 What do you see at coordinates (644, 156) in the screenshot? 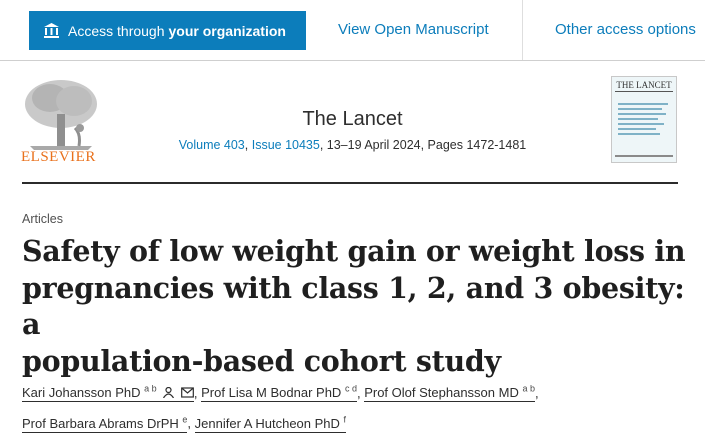
I see `cover-footer-rule` at bounding box center [644, 156].